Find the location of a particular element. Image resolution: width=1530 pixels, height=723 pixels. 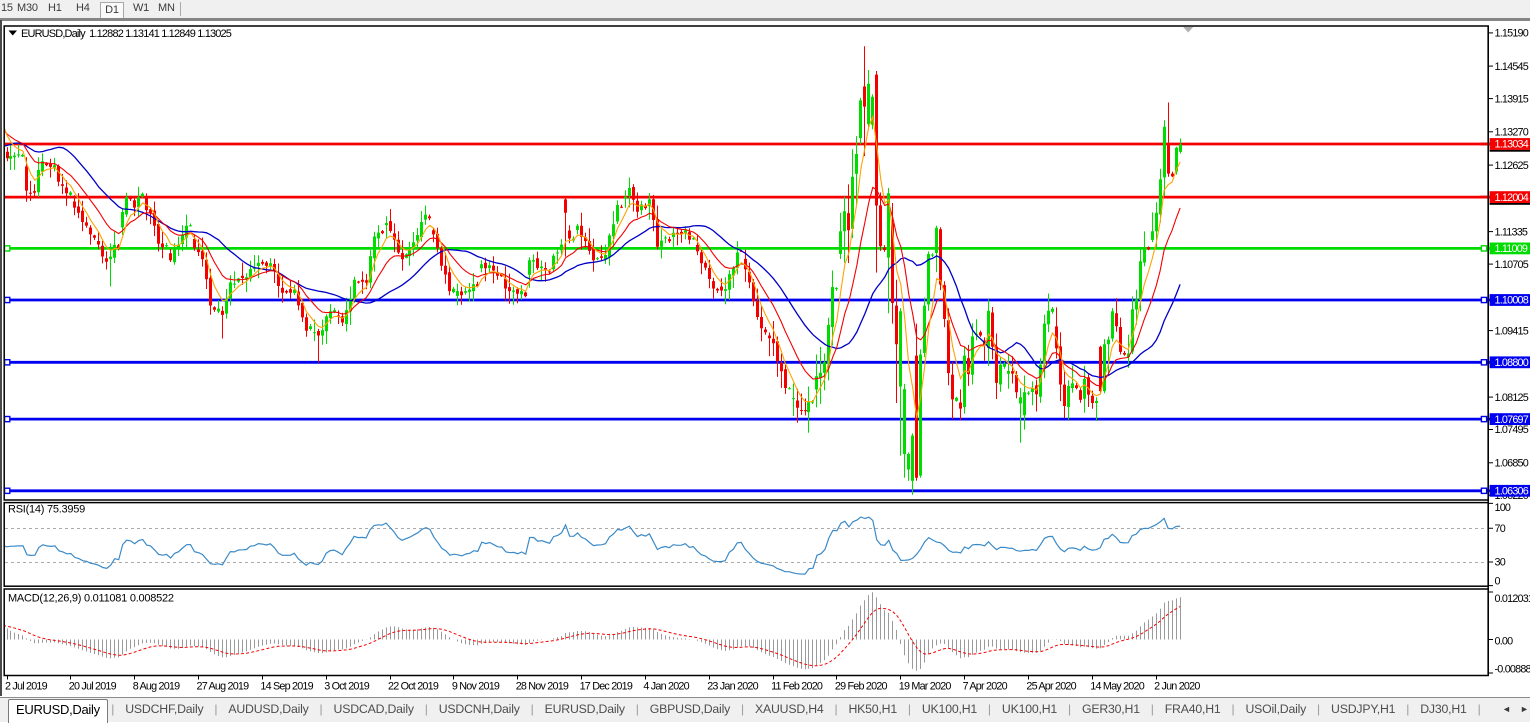

svg-text: 1.06850 is located at coordinates (1512, 464).